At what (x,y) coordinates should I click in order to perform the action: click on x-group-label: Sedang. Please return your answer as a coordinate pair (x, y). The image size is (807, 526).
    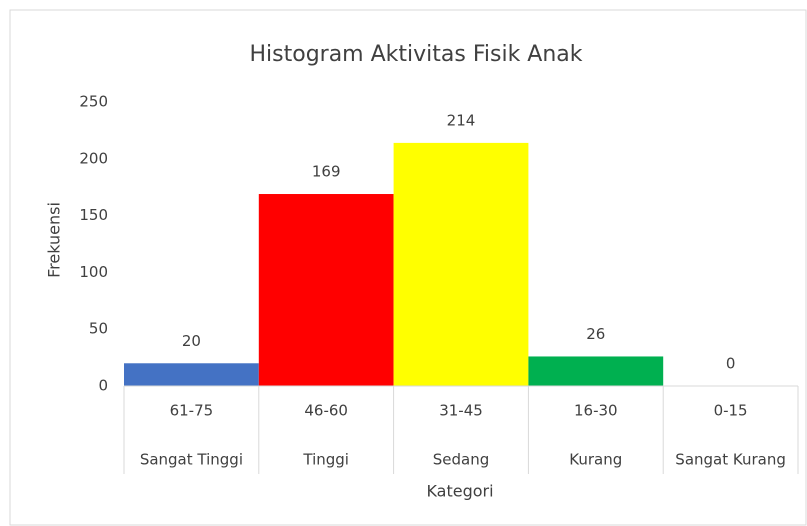
    Looking at the image, I should click on (461, 460).